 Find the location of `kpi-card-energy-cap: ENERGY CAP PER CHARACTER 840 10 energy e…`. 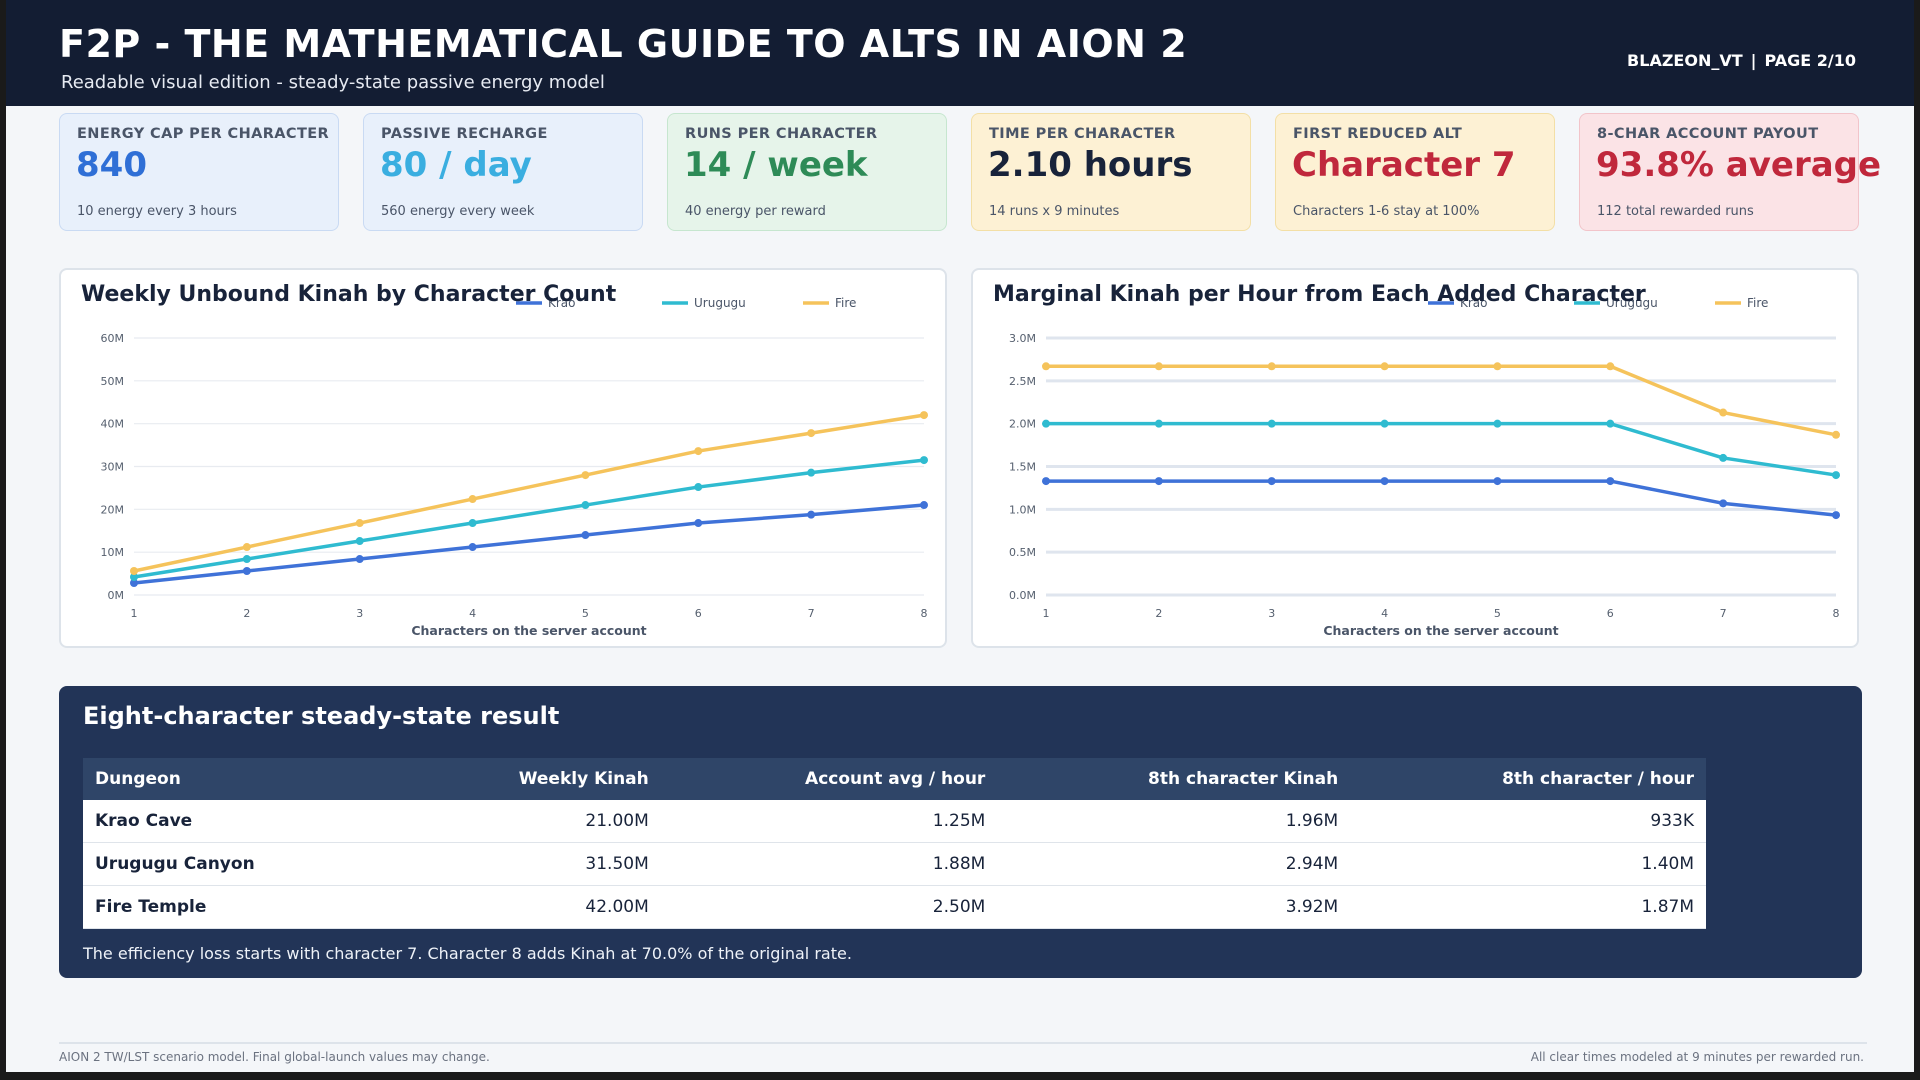

kpi-card-energy-cap: ENERGY CAP PER CHARACTER 840 10 energy e… is located at coordinates (199, 172).